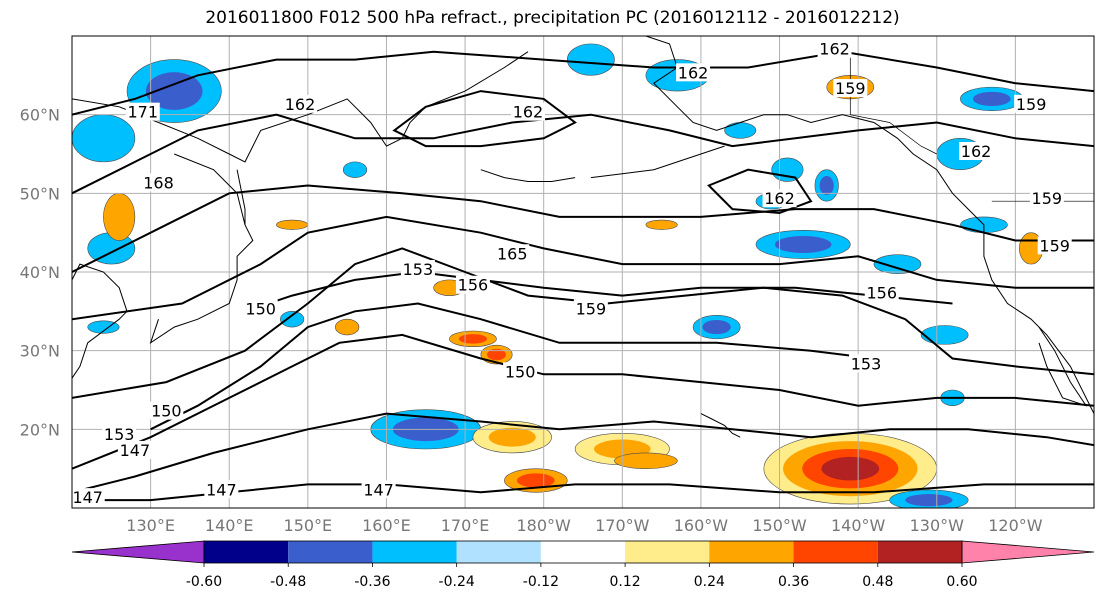  What do you see at coordinates (40, 193) in the screenshot?
I see `latitude-label: 50°N` at bounding box center [40, 193].